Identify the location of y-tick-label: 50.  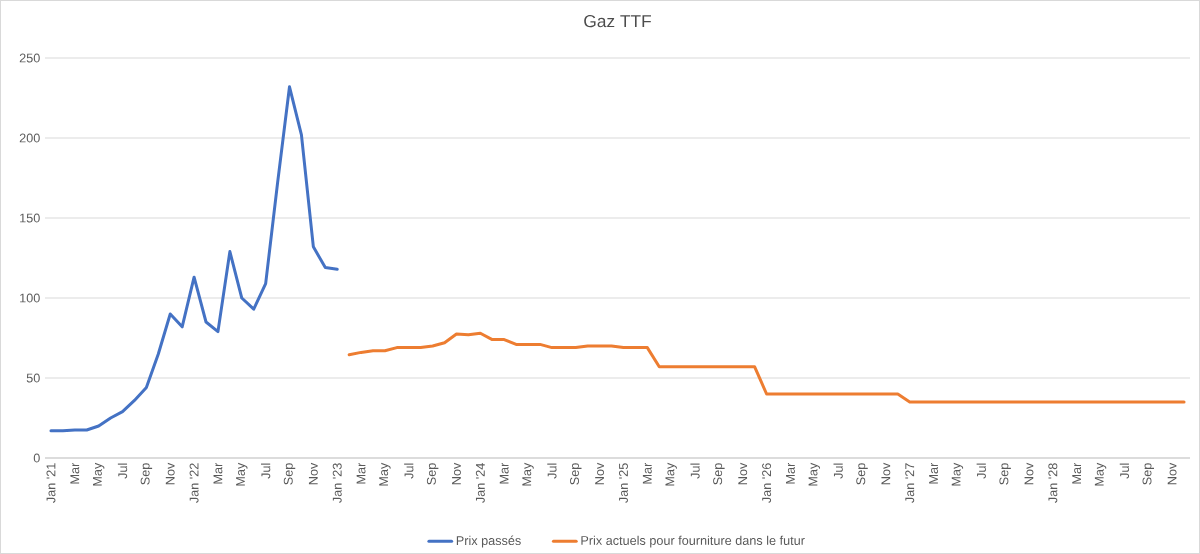
(33, 378).